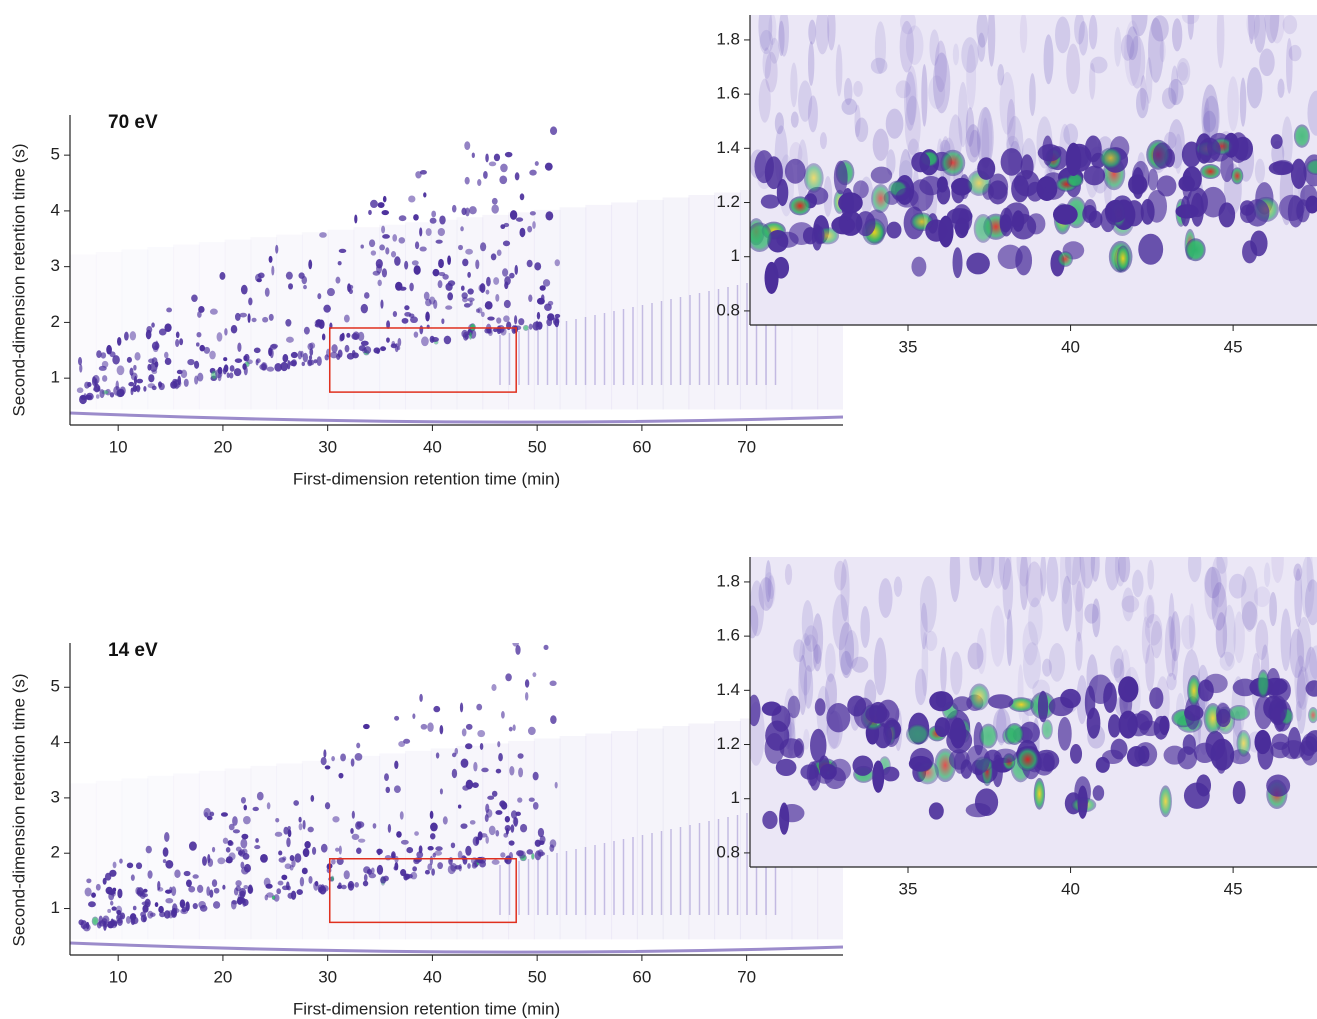 The image size is (1317, 1019). Describe the element at coordinates (728, 201) in the screenshot. I see `y-tick-label: 1.2` at that location.